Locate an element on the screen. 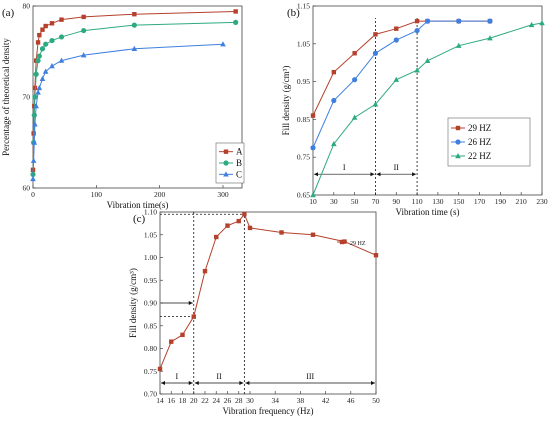  x-tick-label: 130 is located at coordinates (438, 201).